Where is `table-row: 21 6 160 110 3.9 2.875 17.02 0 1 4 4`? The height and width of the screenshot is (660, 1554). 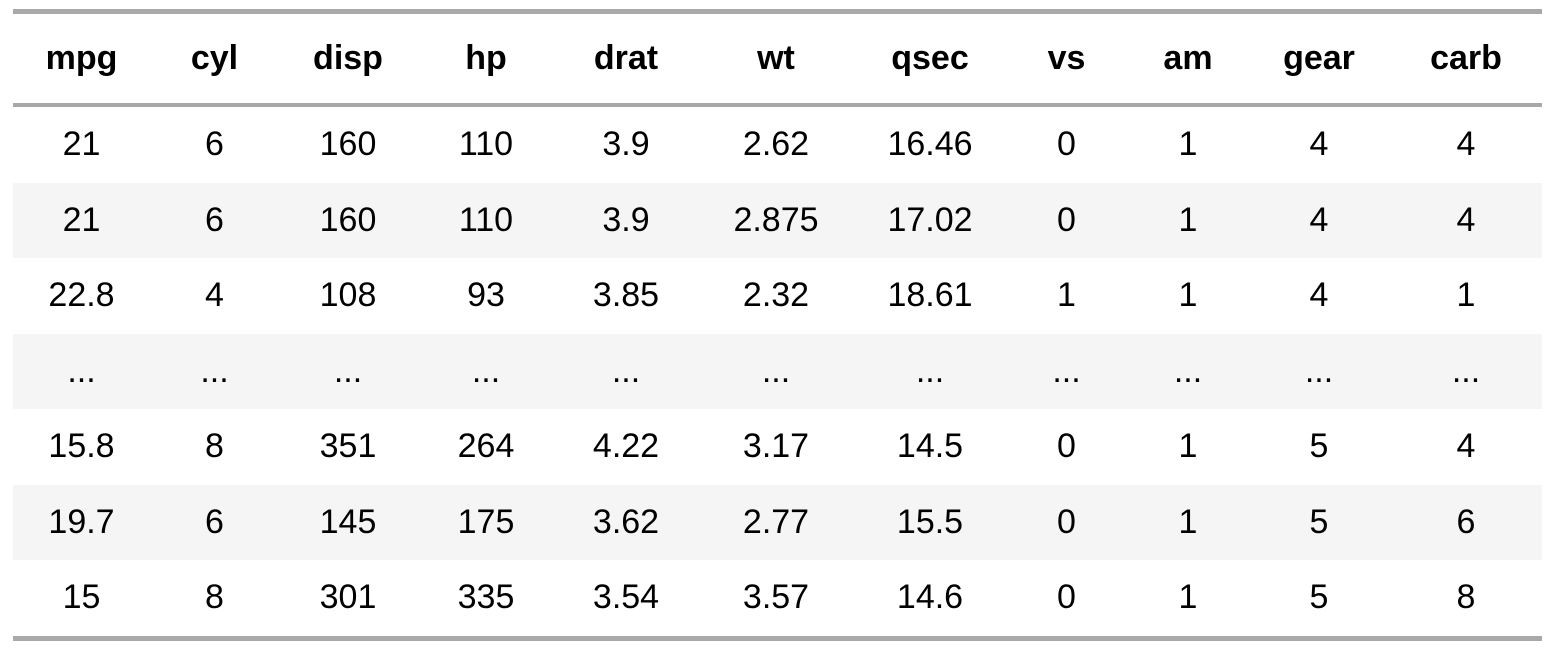 table-row: 21 6 160 110 3.9 2.875 17.02 0 1 4 4 is located at coordinates (777, 220).